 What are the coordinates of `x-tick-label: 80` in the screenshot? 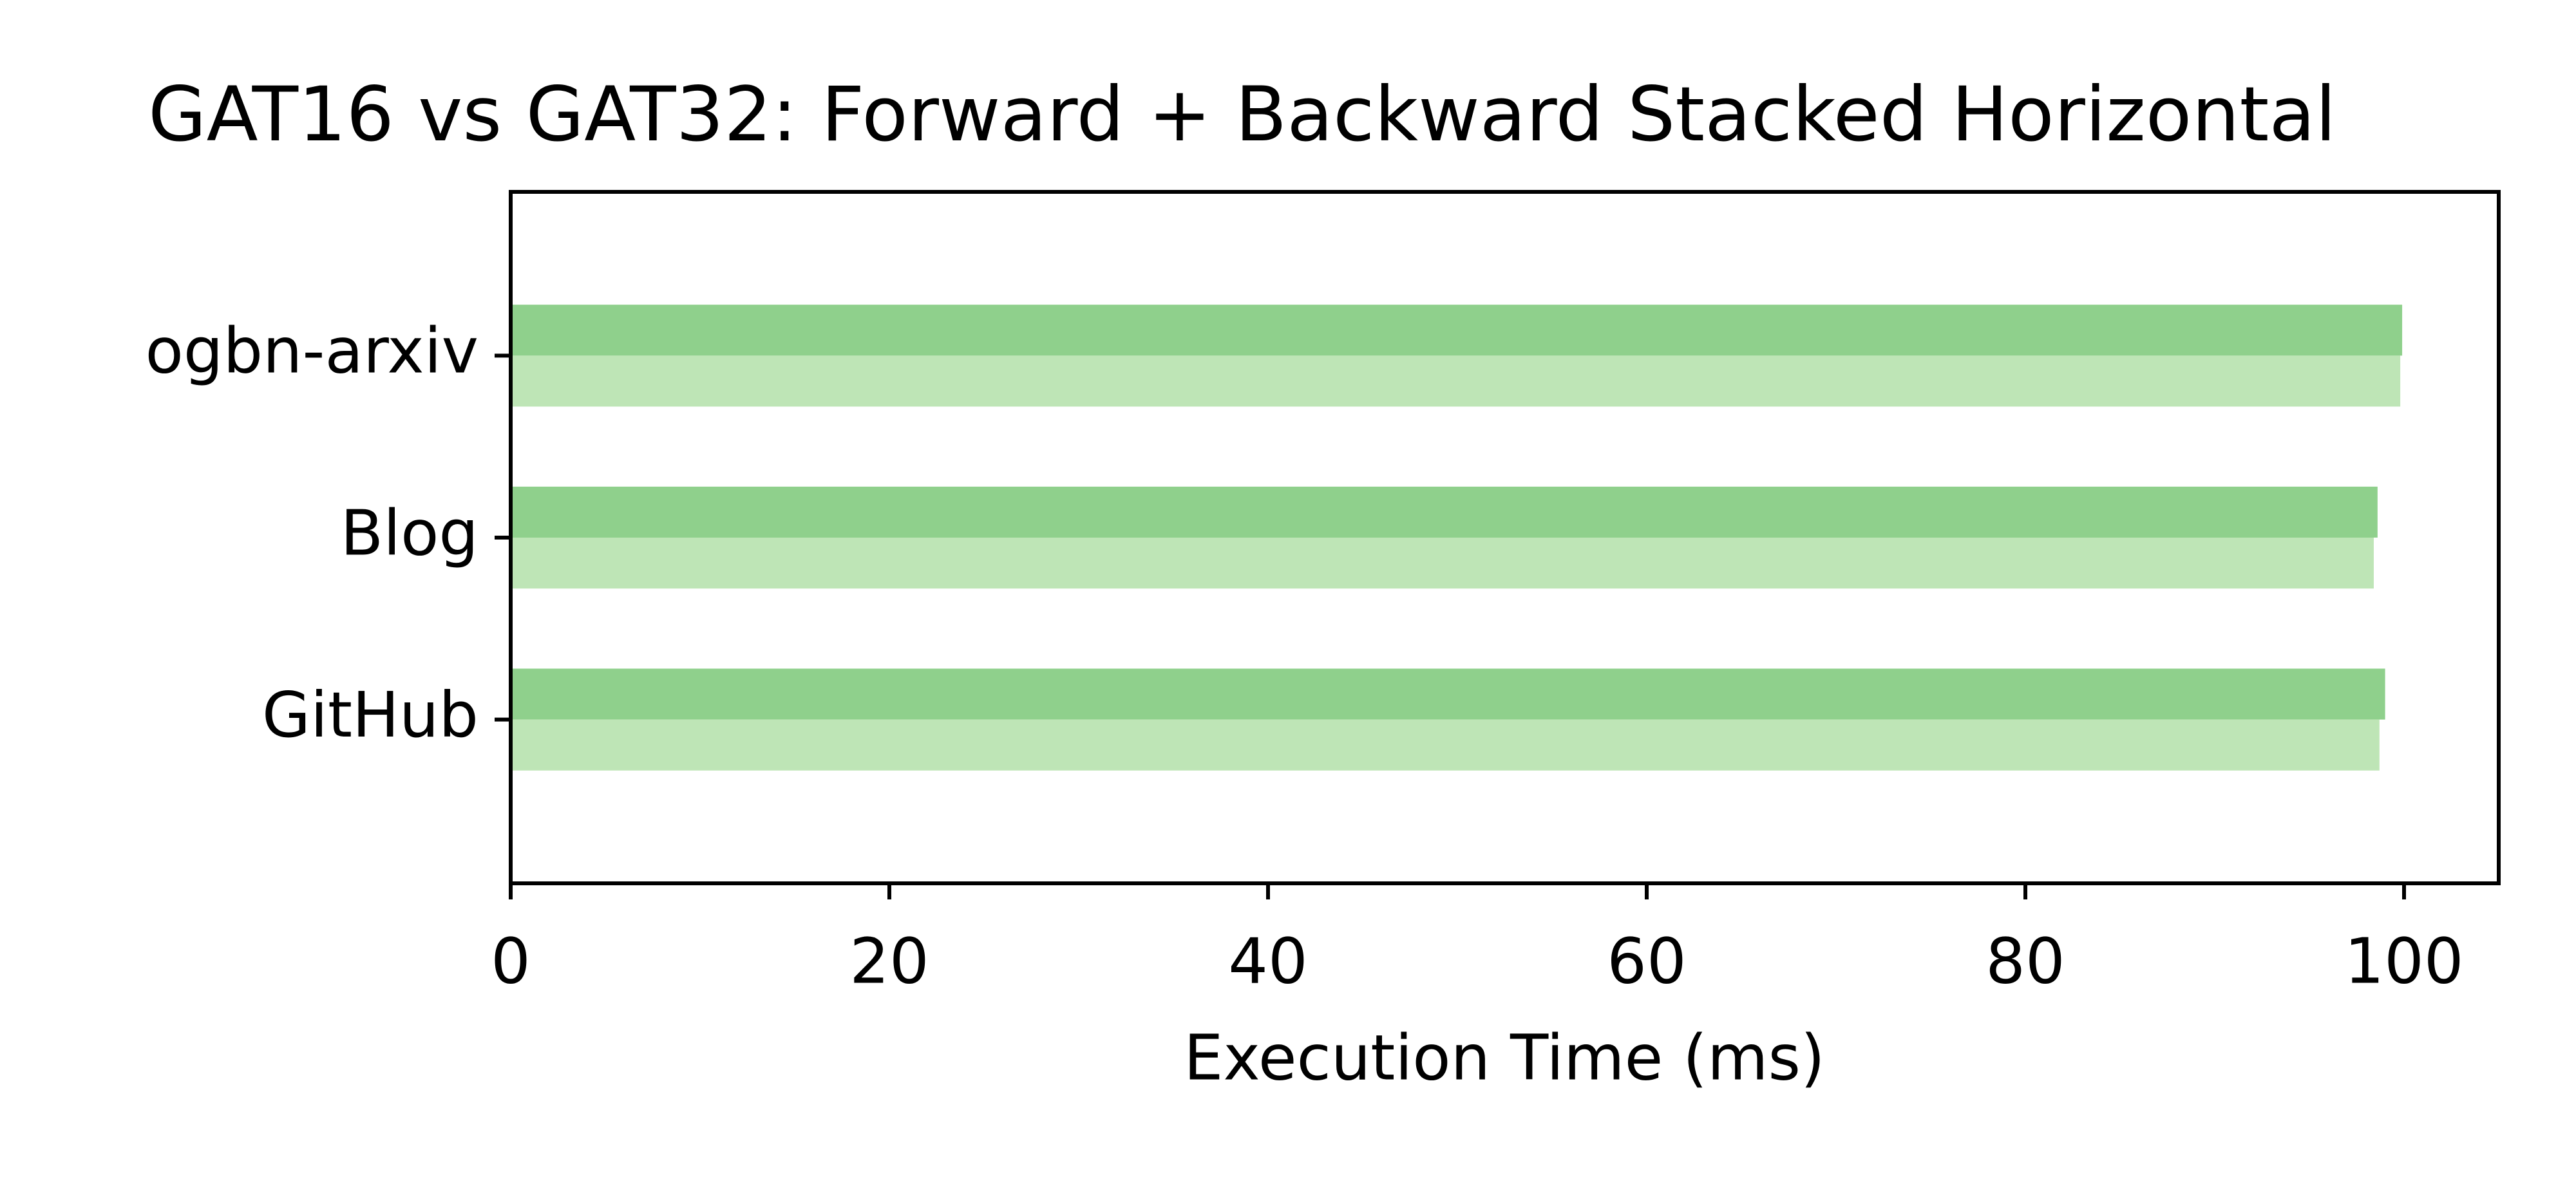 It's located at (2025, 961).